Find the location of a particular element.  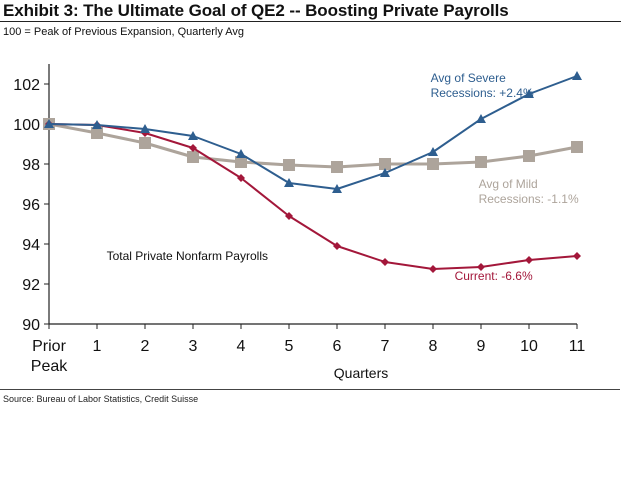

y-tick-label: 102 is located at coordinates (26, 85).